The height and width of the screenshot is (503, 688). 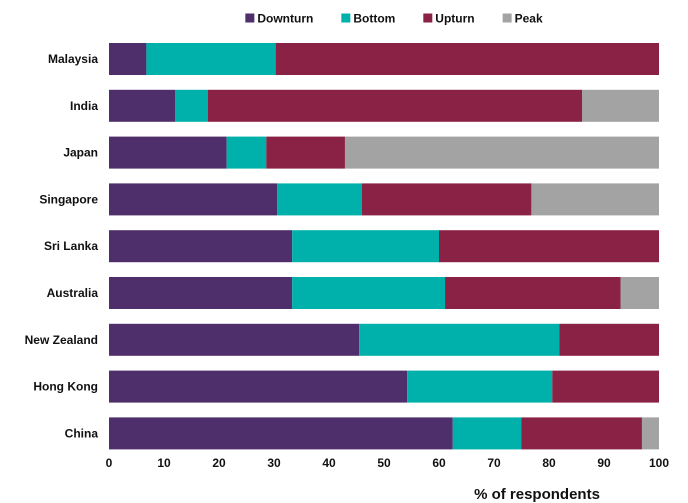 What do you see at coordinates (374, 19) in the screenshot?
I see `legend-label-bottom: Bottom` at bounding box center [374, 19].